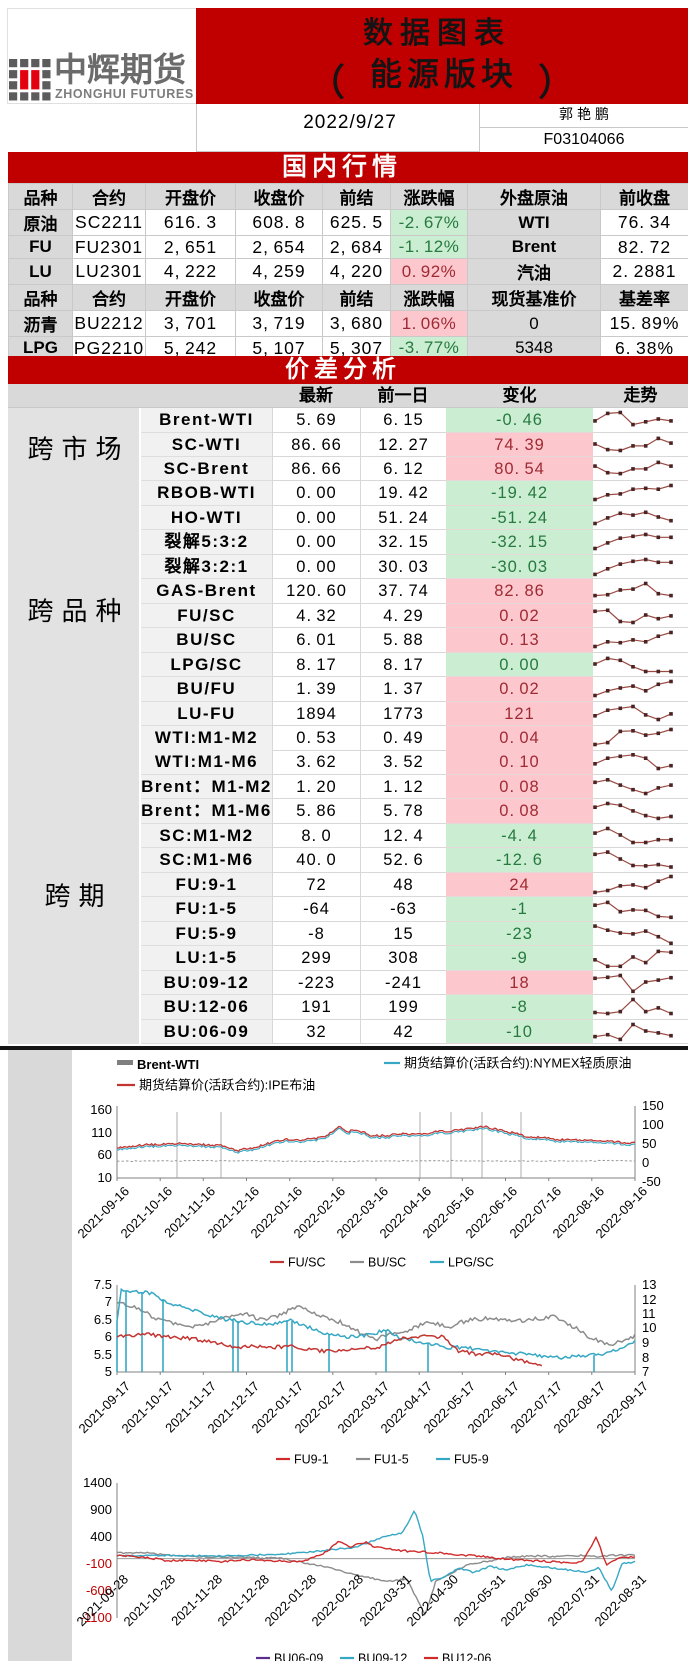  What do you see at coordinates (99, 1590) in the screenshot?
I see `svg-text: -600` at bounding box center [99, 1590].